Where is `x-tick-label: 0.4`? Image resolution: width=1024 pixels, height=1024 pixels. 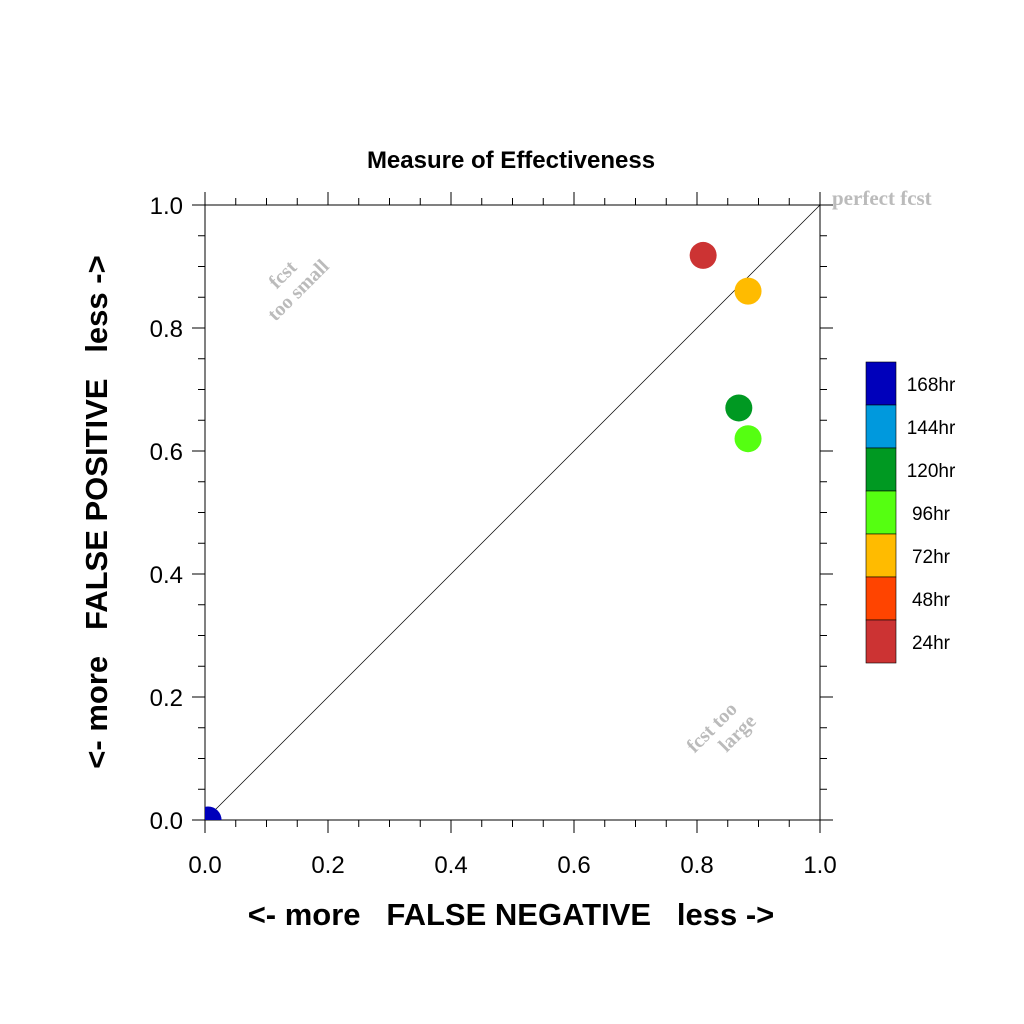 x-tick-label: 0.4 is located at coordinates (450, 865).